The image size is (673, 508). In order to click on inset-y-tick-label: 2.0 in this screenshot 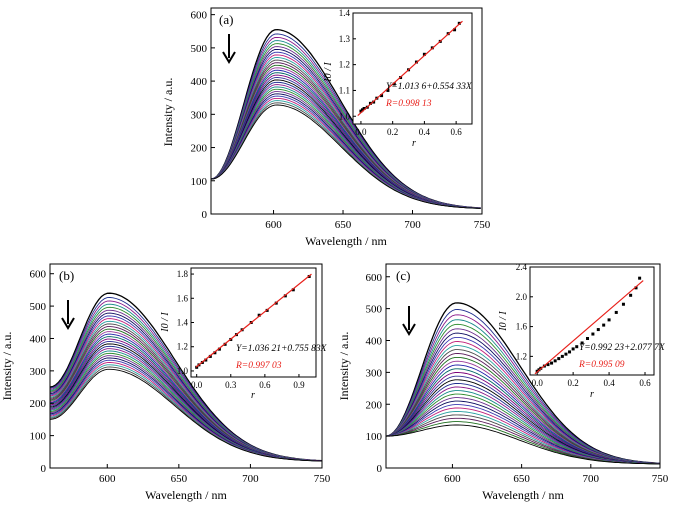, I will do `click(522, 297)`.